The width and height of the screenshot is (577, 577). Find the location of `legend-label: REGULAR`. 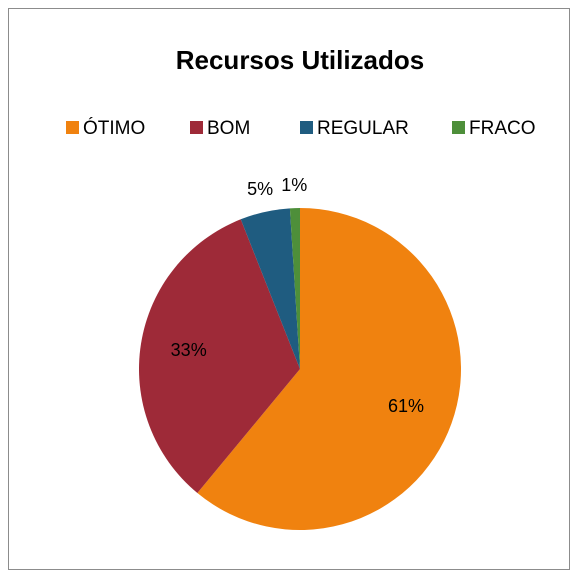

legend-label: REGULAR is located at coordinates (363, 128).